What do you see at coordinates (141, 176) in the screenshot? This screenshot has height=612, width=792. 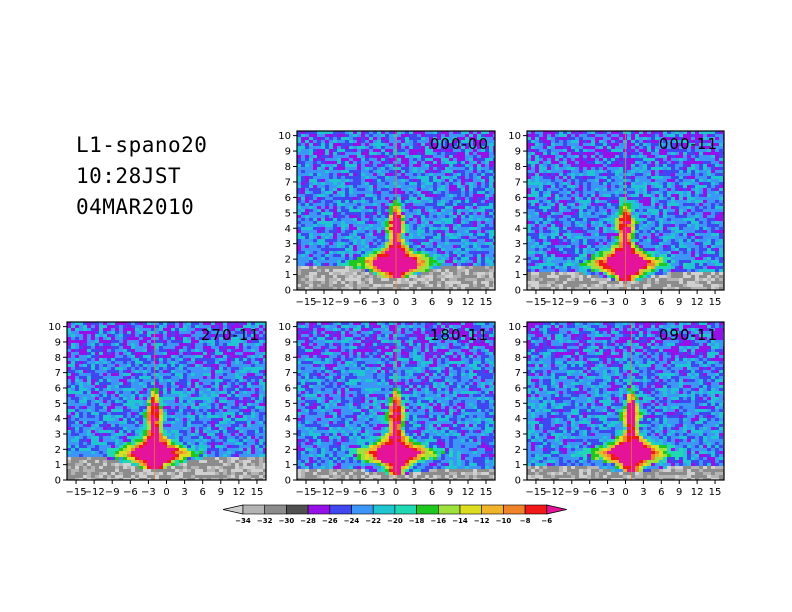 I see `info-block: L1-spano20 10:28JST 04MAR2010` at bounding box center [141, 176].